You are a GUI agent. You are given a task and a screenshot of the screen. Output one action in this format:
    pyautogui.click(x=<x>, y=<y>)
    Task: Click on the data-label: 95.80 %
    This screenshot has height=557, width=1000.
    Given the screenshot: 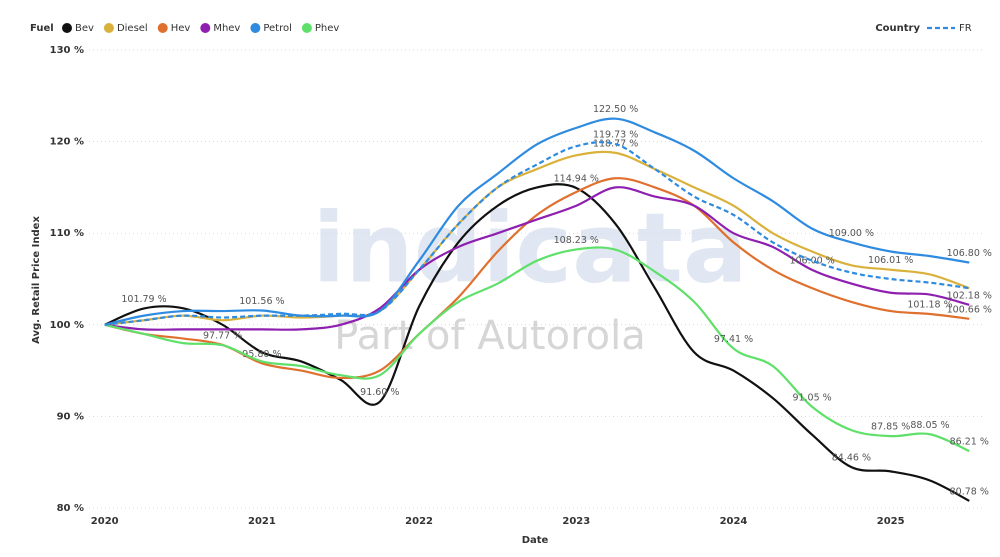 What is the action you would take?
    pyautogui.click(x=261, y=354)
    